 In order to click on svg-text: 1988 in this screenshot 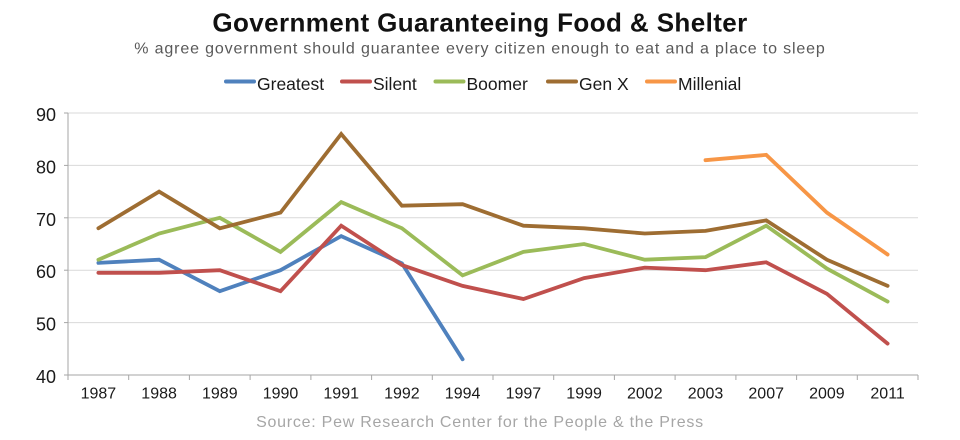, I will do `click(159, 394)`.